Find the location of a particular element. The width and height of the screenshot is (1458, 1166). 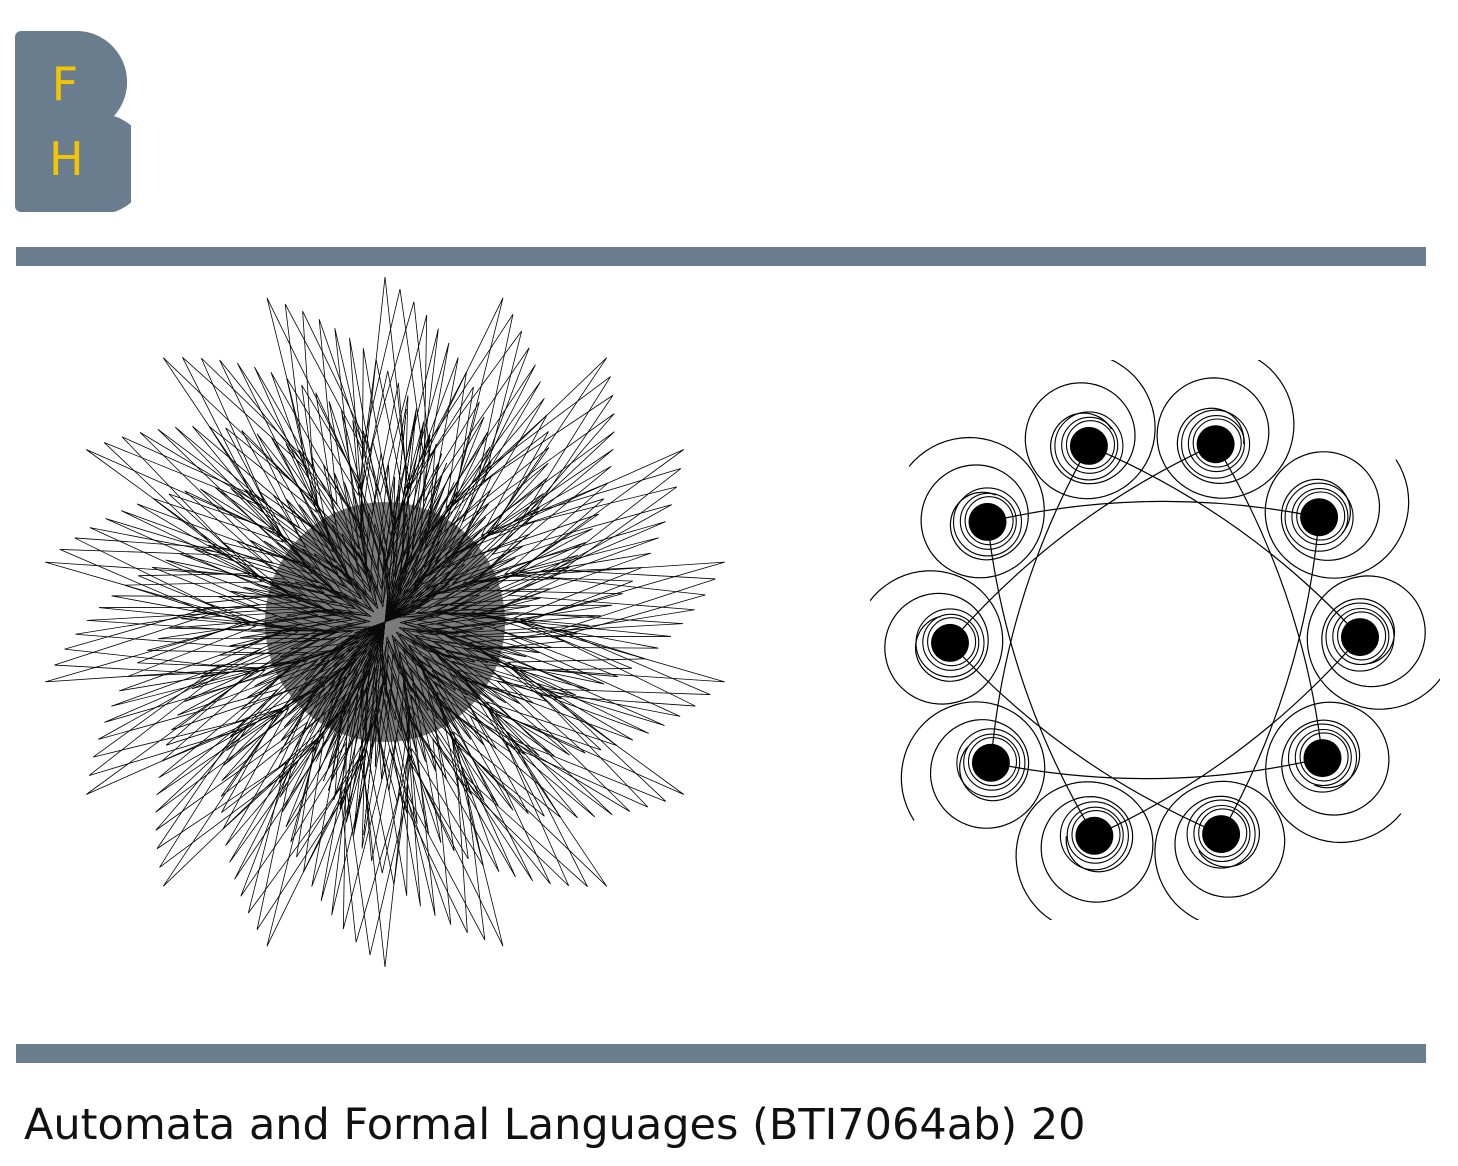

institution-logo: F H is located at coordinates (73, 121).